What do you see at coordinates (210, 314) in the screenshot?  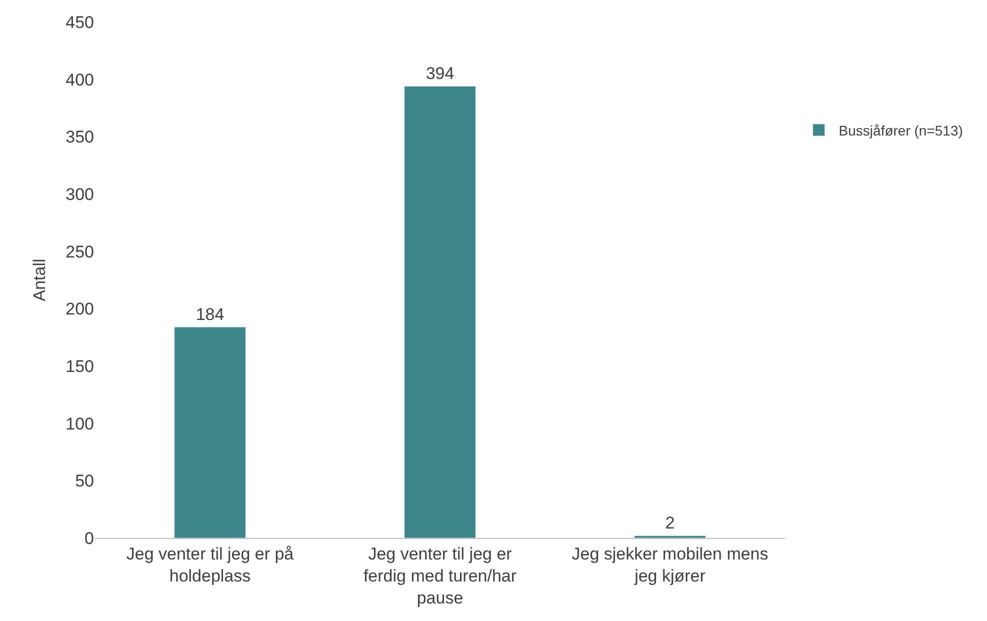 I see `data-label: 184` at bounding box center [210, 314].